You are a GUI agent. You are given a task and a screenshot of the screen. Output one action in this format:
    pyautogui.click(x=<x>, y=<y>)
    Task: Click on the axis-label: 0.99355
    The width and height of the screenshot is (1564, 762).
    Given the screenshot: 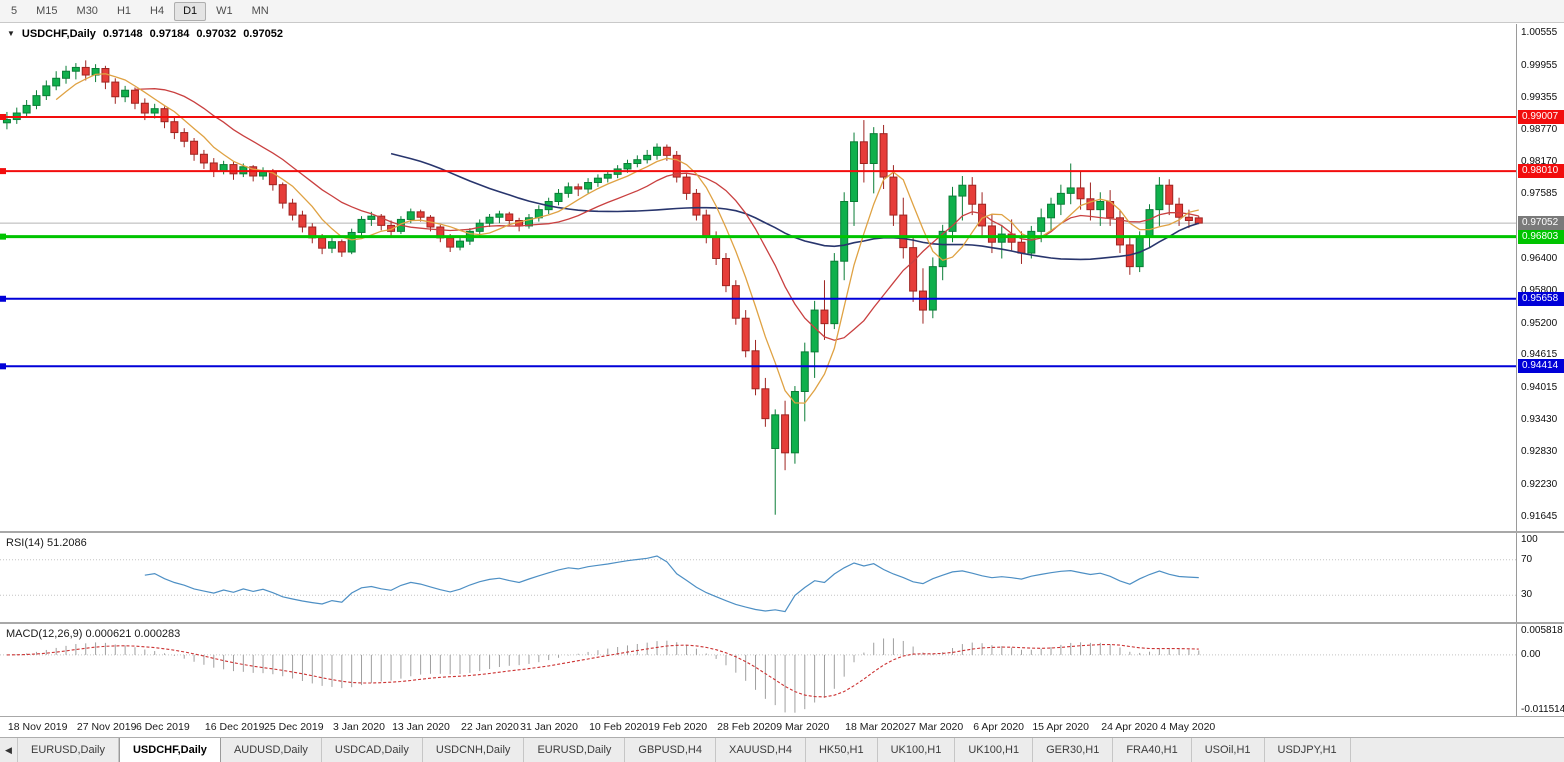 What is the action you would take?
    pyautogui.click(x=1539, y=98)
    